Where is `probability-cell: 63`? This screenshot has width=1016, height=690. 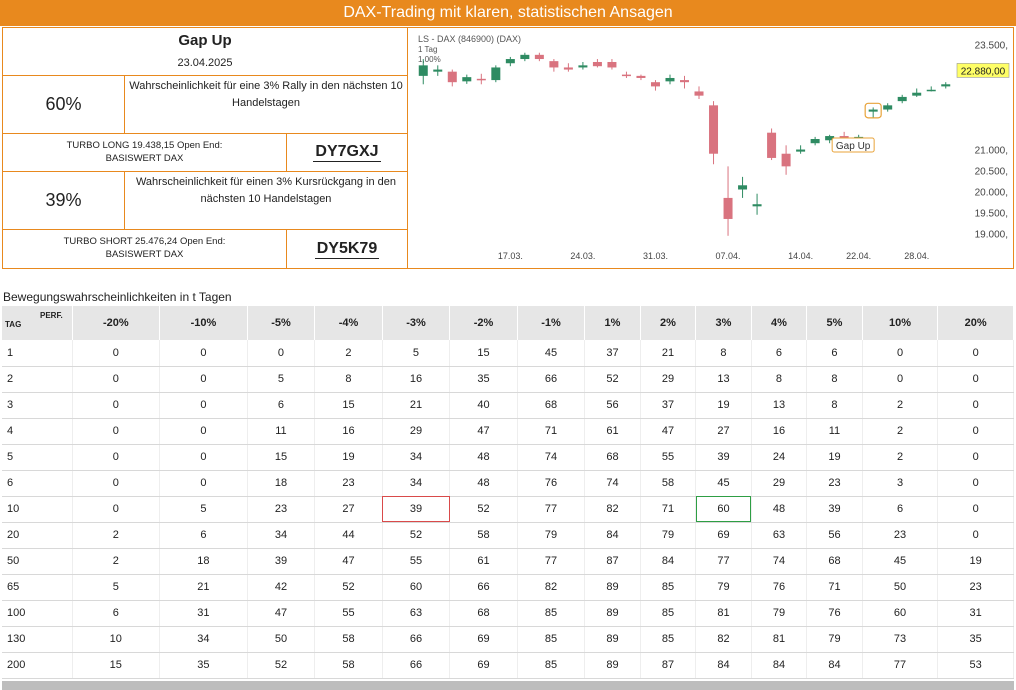
probability-cell: 63 is located at coordinates (779, 535).